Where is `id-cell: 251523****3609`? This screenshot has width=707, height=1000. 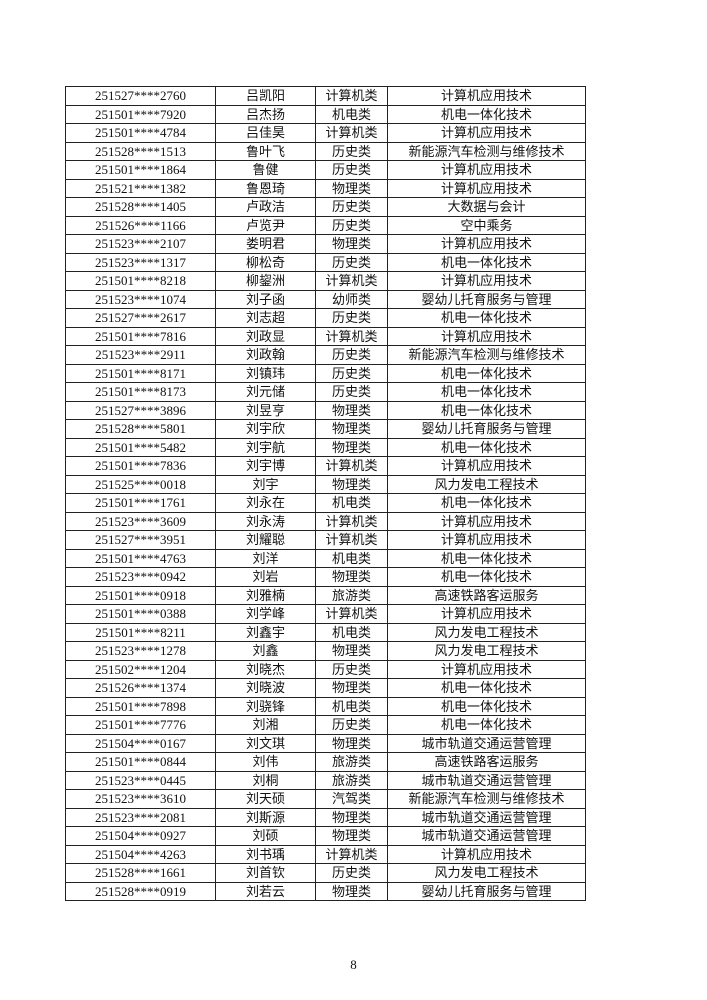 id-cell: 251523****3609 is located at coordinates (140, 521).